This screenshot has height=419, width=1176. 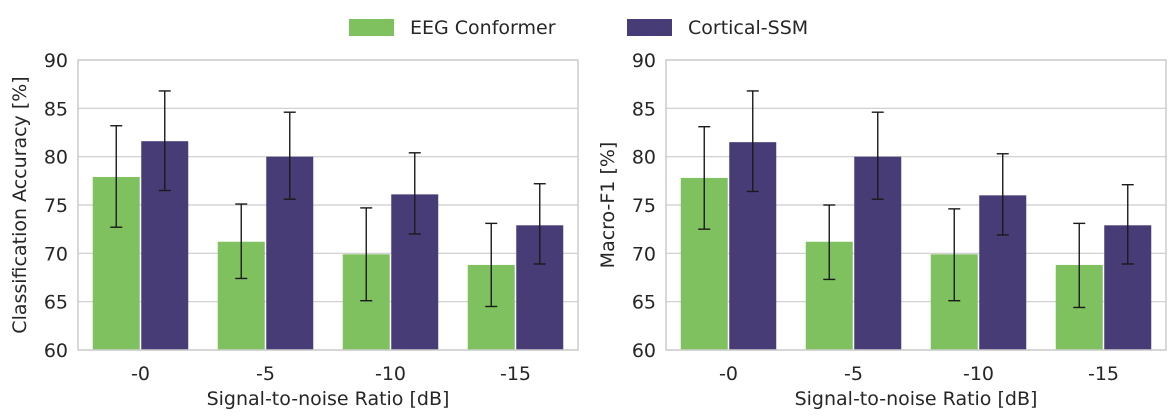 What do you see at coordinates (483, 28) in the screenshot?
I see `legend-label-eeg-conformer: EEG Conformer` at bounding box center [483, 28].